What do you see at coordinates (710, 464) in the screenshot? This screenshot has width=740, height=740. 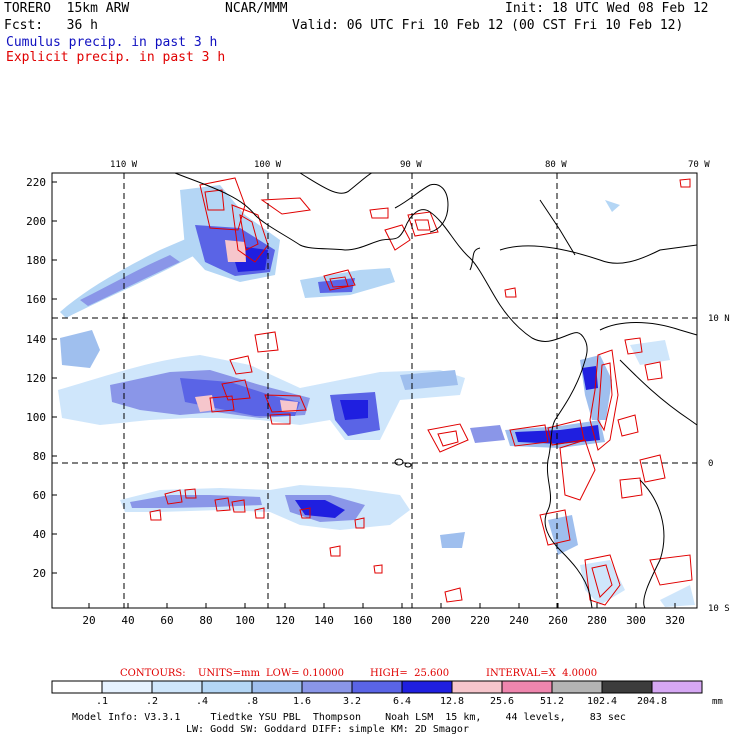 I see `lat-label-0: 0` at bounding box center [710, 464].